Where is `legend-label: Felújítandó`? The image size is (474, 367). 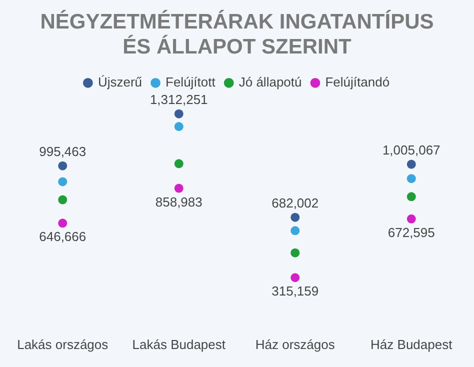 legend-label: Felújítandó is located at coordinates (357, 82).